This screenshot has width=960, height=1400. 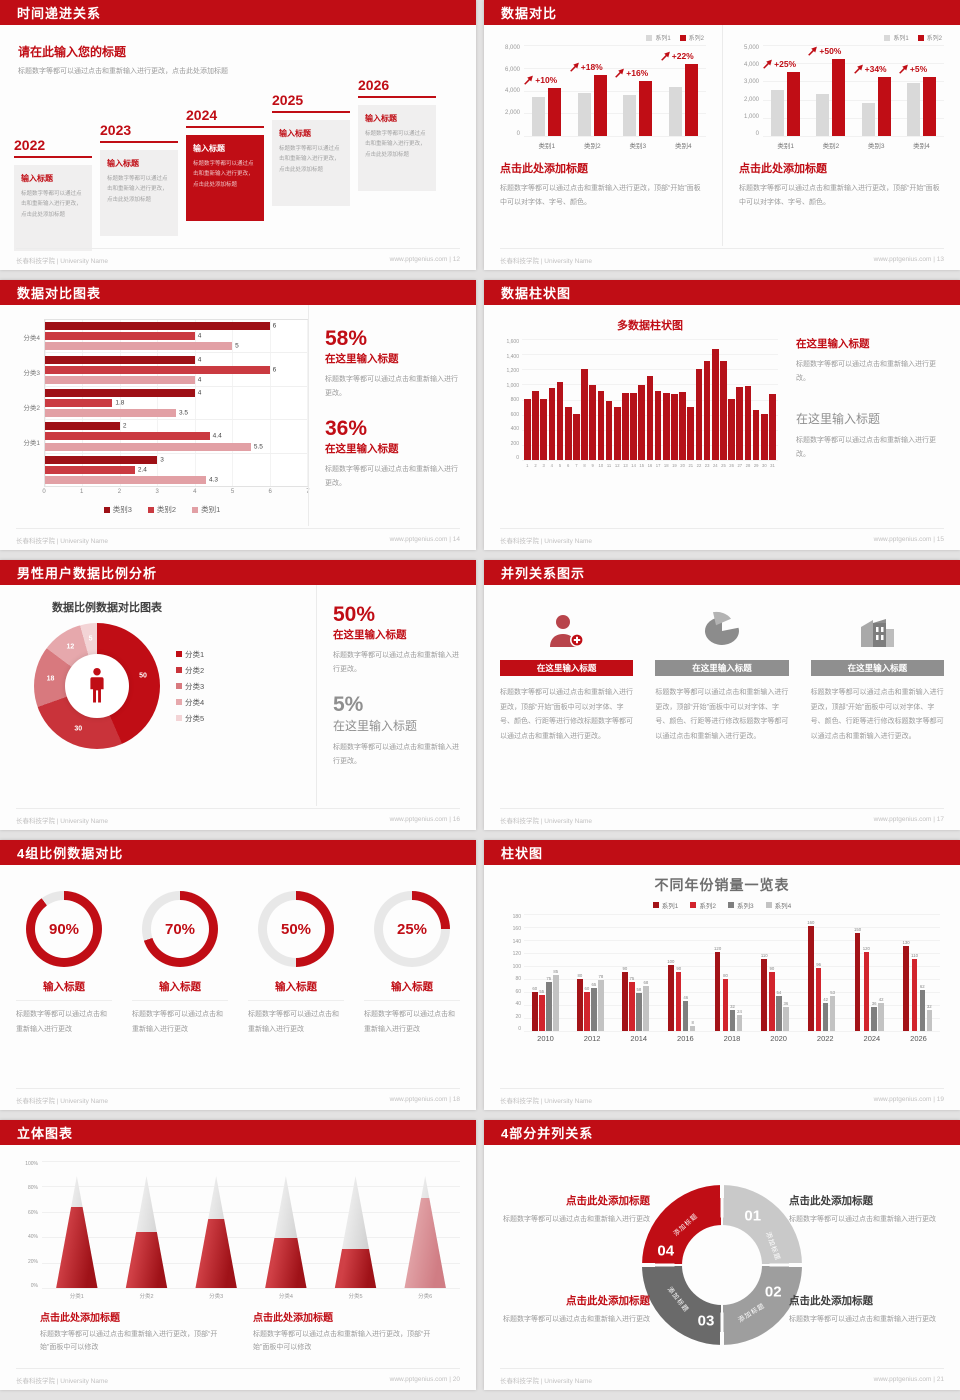 What do you see at coordinates (921, 146) in the screenshot?
I see `x-tick-label: 类别4` at bounding box center [921, 146].